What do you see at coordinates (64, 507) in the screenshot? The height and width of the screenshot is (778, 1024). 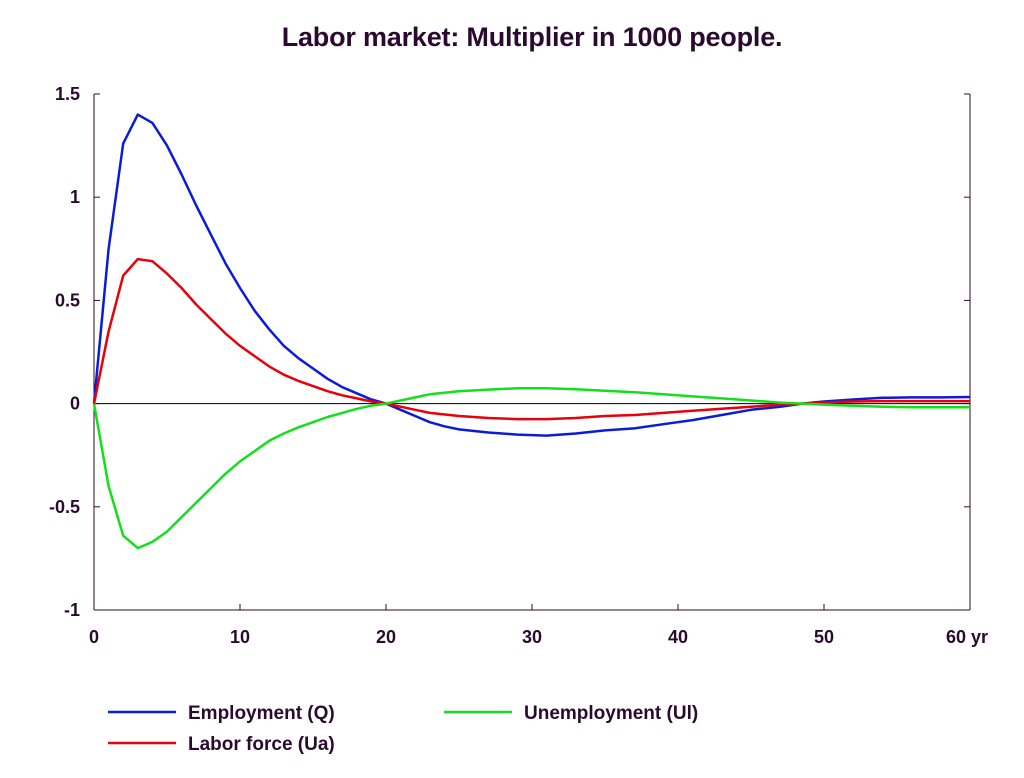 I see `y-tick-label: -0.5` at bounding box center [64, 507].